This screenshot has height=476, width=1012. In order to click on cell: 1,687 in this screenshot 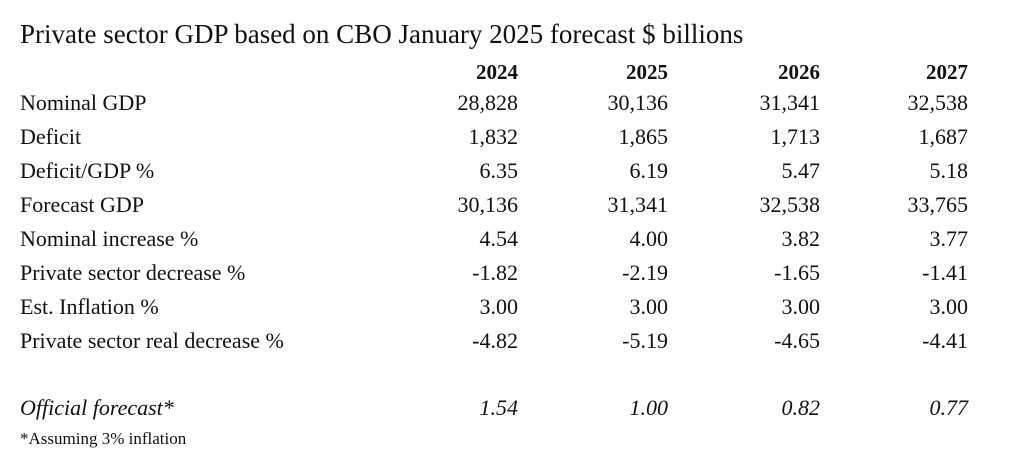, I will do `click(943, 136)`.